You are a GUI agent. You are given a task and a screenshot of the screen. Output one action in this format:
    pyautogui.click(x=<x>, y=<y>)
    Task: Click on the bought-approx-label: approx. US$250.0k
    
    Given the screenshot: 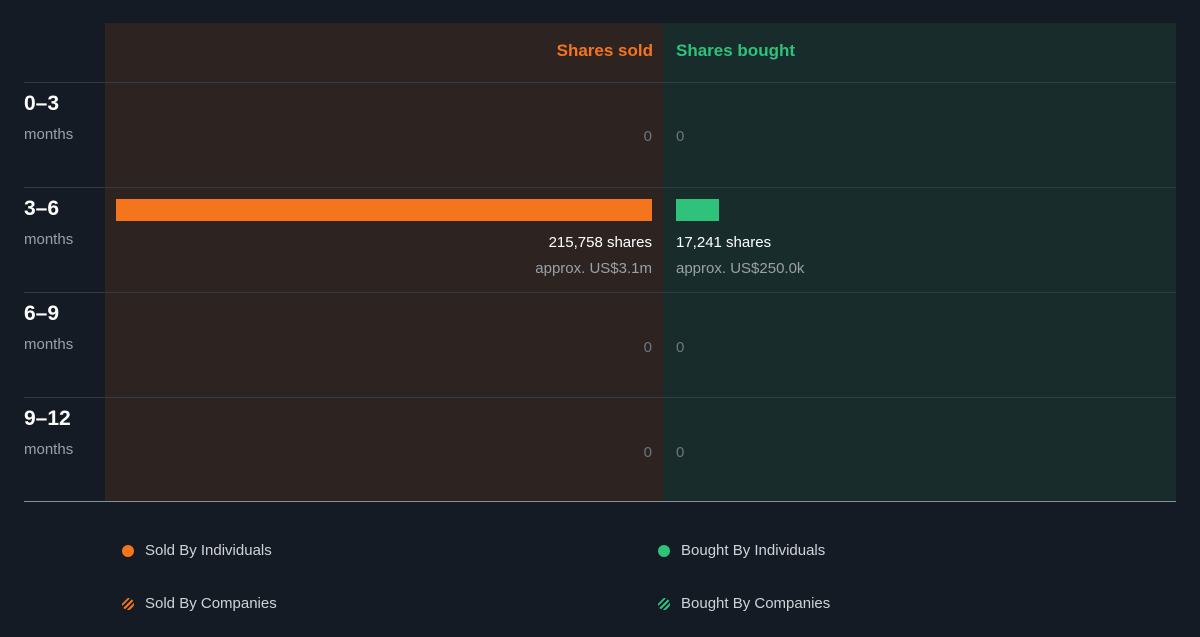 What is the action you would take?
    pyautogui.click(x=740, y=268)
    